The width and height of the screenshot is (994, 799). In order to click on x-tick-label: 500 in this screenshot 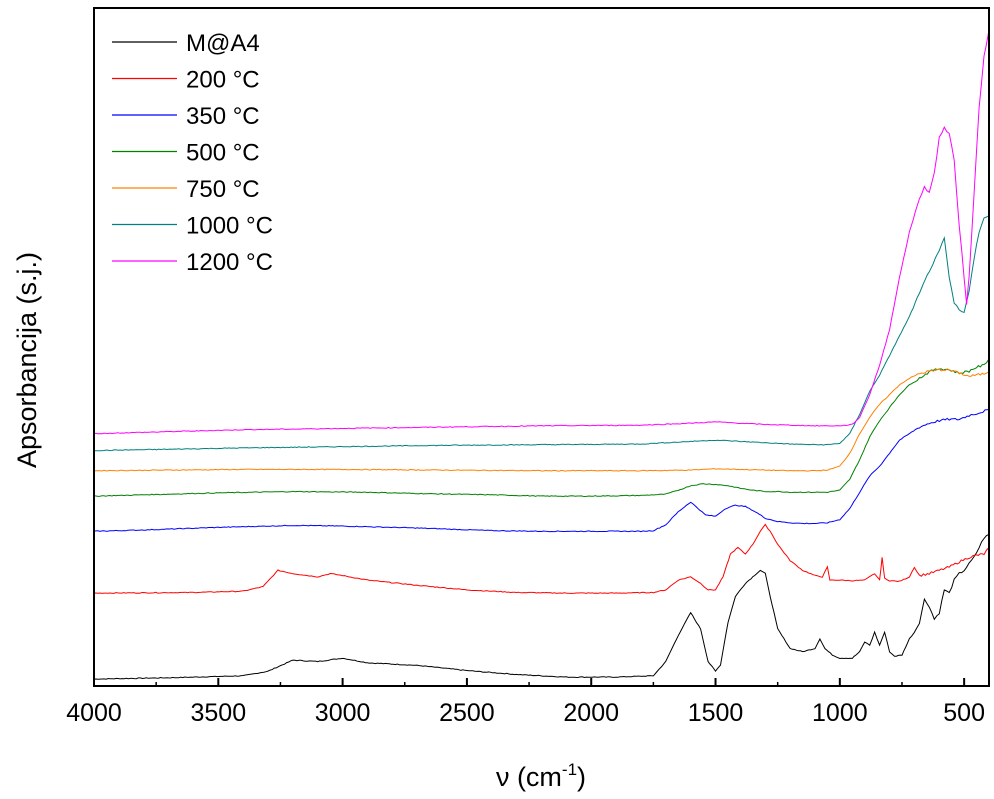, I will do `click(964, 713)`.